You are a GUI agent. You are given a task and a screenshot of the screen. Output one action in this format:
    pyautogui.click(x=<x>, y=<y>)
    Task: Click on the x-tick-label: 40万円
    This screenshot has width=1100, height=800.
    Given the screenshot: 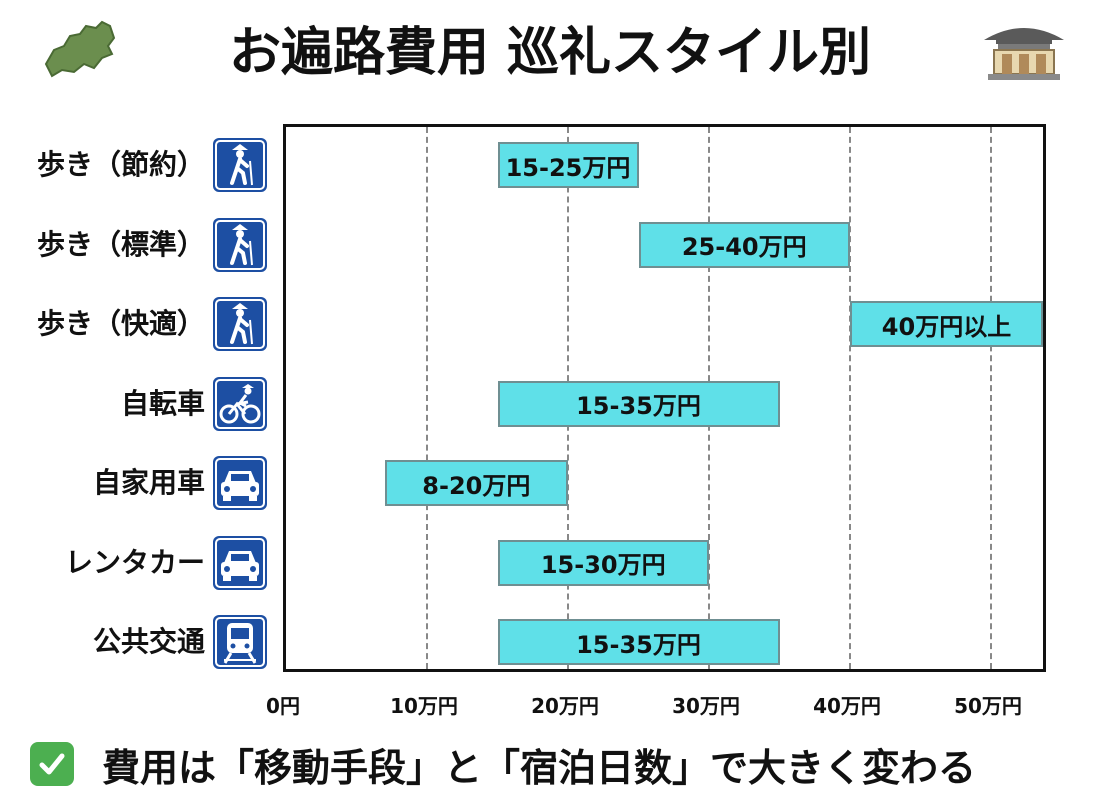 What is the action you would take?
    pyautogui.click(x=847, y=706)
    